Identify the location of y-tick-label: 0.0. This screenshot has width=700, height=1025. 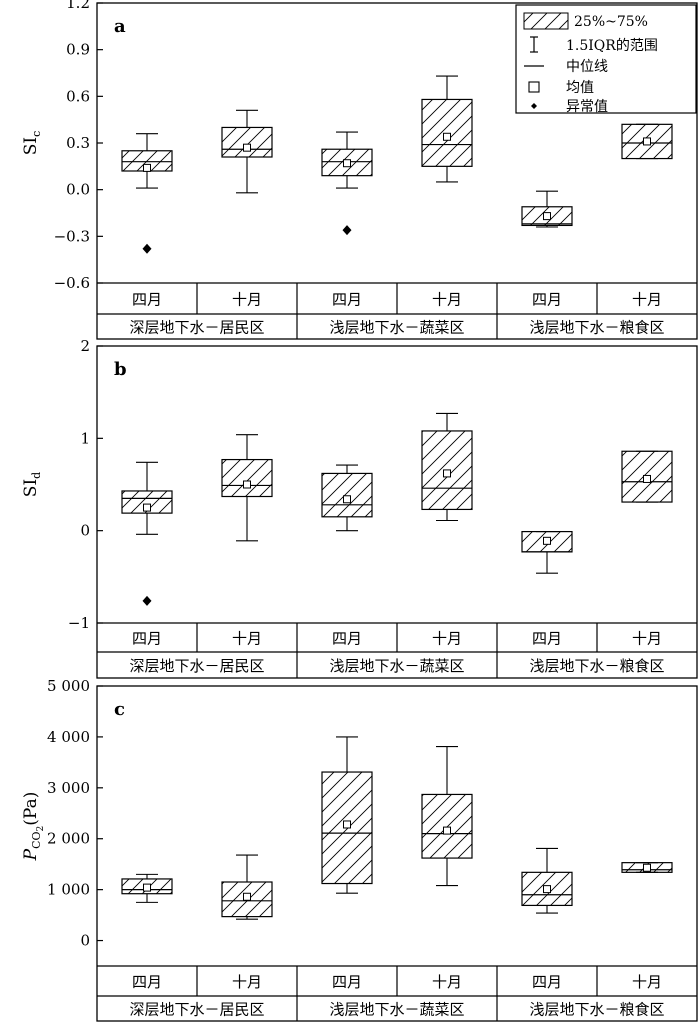
(78, 190).